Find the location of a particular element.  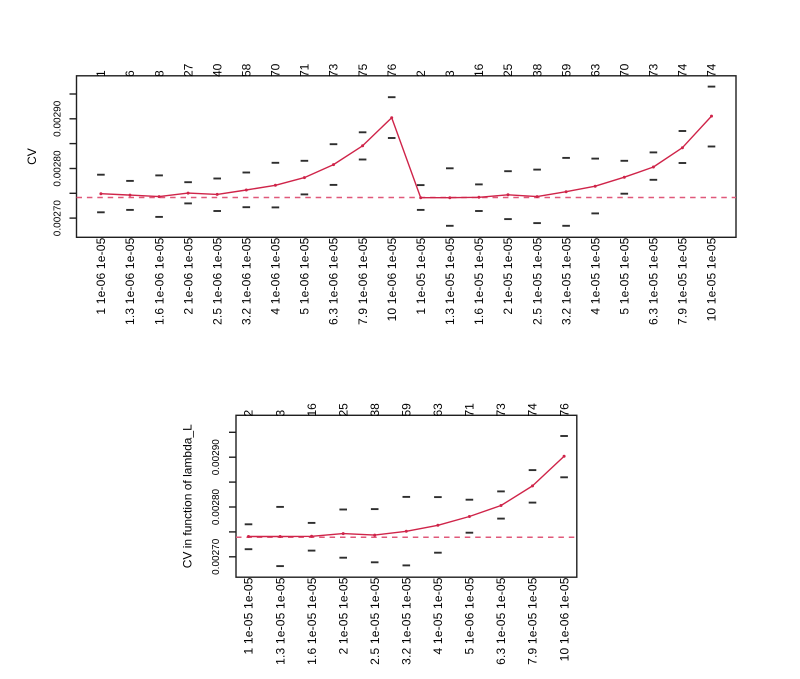

svg-text: 1 1e-06 1e-05 is located at coordinates (101, 275).